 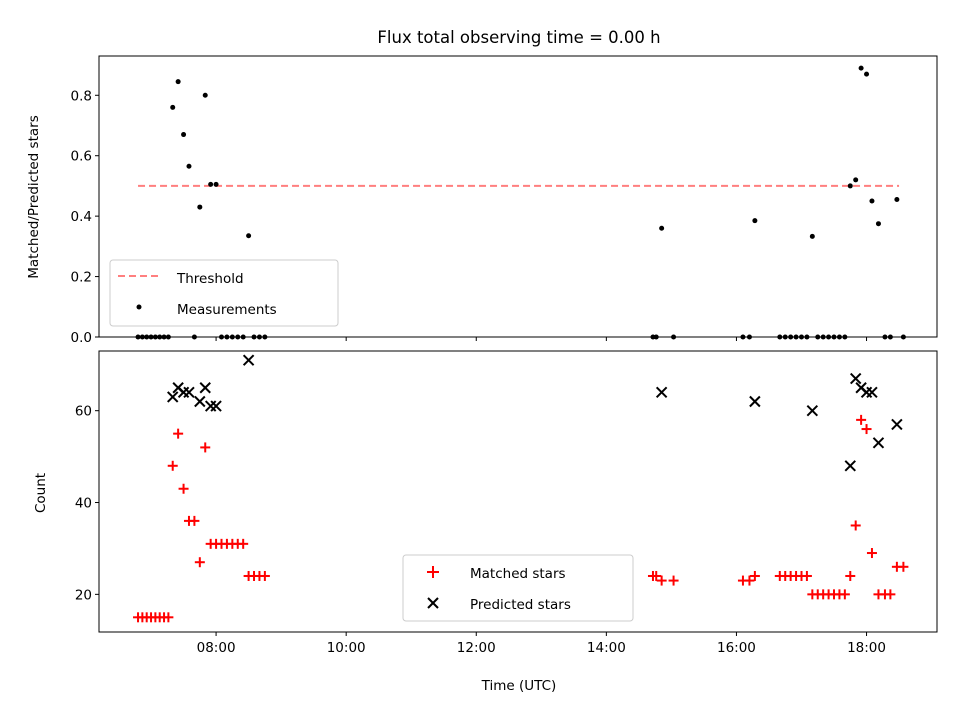 I want to click on ratio-y-tick-label: 0.6, so click(x=81, y=157).